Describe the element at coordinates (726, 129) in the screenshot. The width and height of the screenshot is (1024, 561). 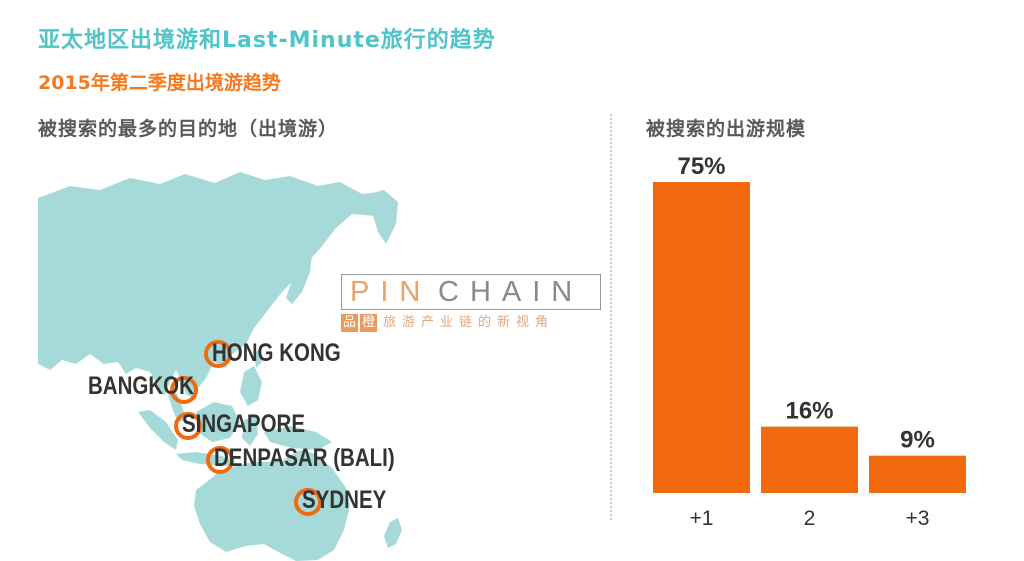
I see `chart-section-heading: 被搜索的出游规模` at that location.